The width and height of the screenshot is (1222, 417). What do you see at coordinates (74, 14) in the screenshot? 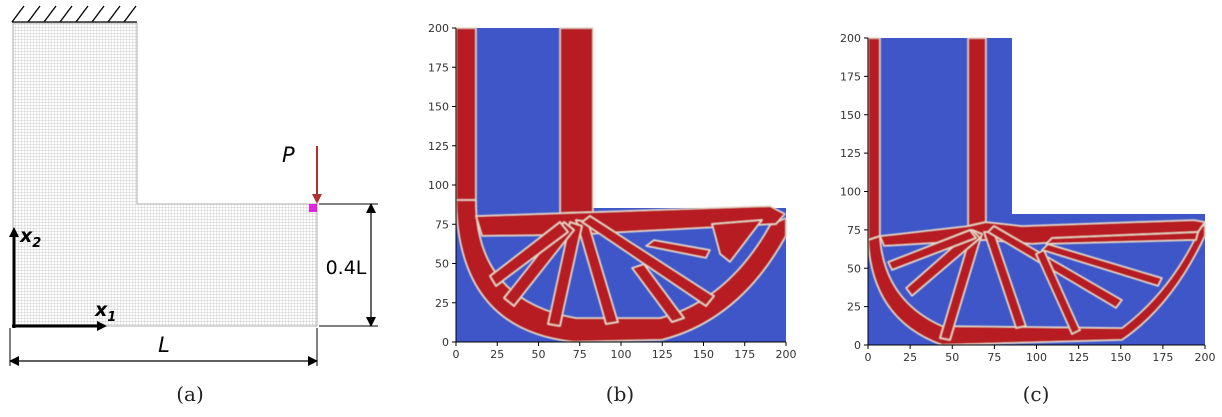
I see `fixed-support-hatching` at bounding box center [74, 14].